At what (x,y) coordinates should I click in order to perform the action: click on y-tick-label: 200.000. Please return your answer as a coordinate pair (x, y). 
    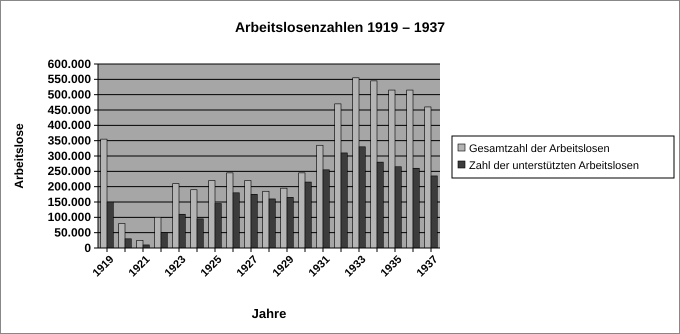
    Looking at the image, I should click on (70, 187).